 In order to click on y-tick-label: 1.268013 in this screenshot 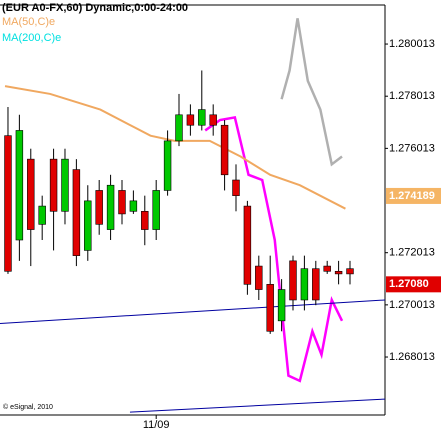, I will do `click(412, 357)`.